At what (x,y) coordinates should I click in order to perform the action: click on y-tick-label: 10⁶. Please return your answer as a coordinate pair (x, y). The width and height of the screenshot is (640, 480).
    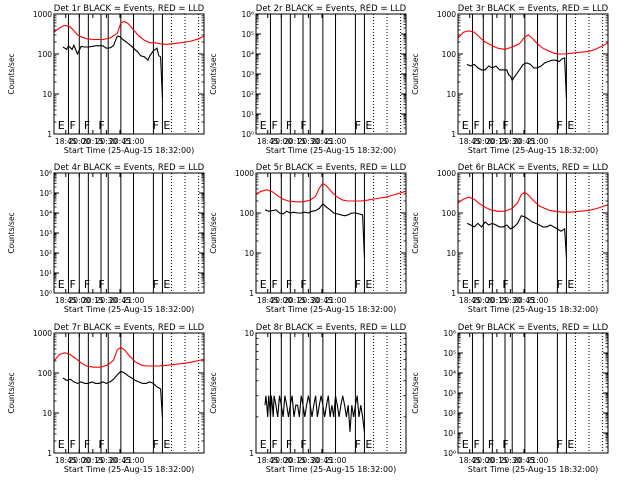
    Looking at the image, I should click on (45, 173).